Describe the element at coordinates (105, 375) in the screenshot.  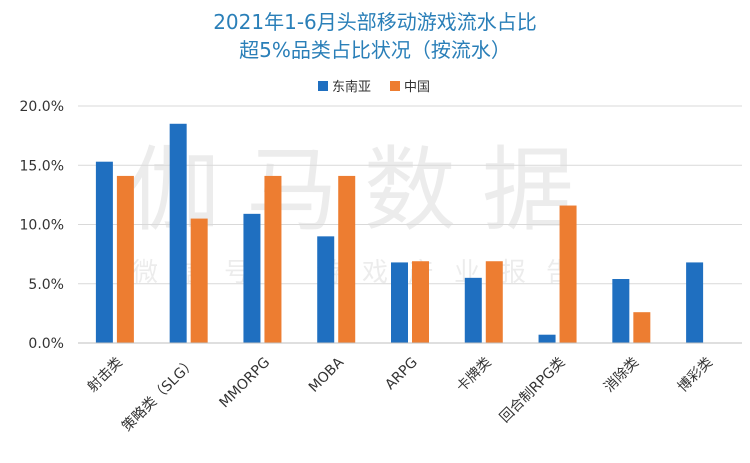
I see `x-tick-label: 射击类` at that location.